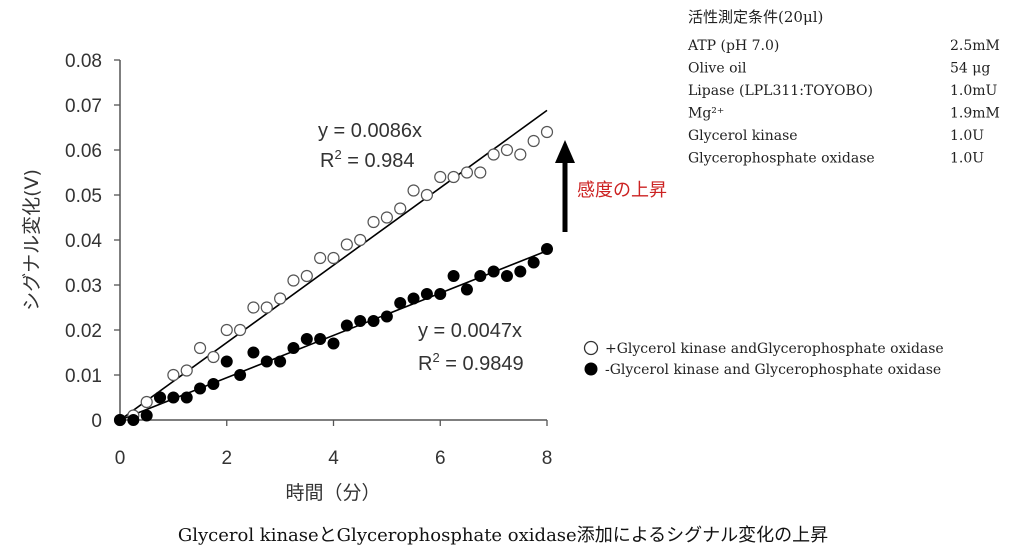  What do you see at coordinates (83, 331) in the screenshot?
I see `y-tick-label: 0.02` at bounding box center [83, 331].